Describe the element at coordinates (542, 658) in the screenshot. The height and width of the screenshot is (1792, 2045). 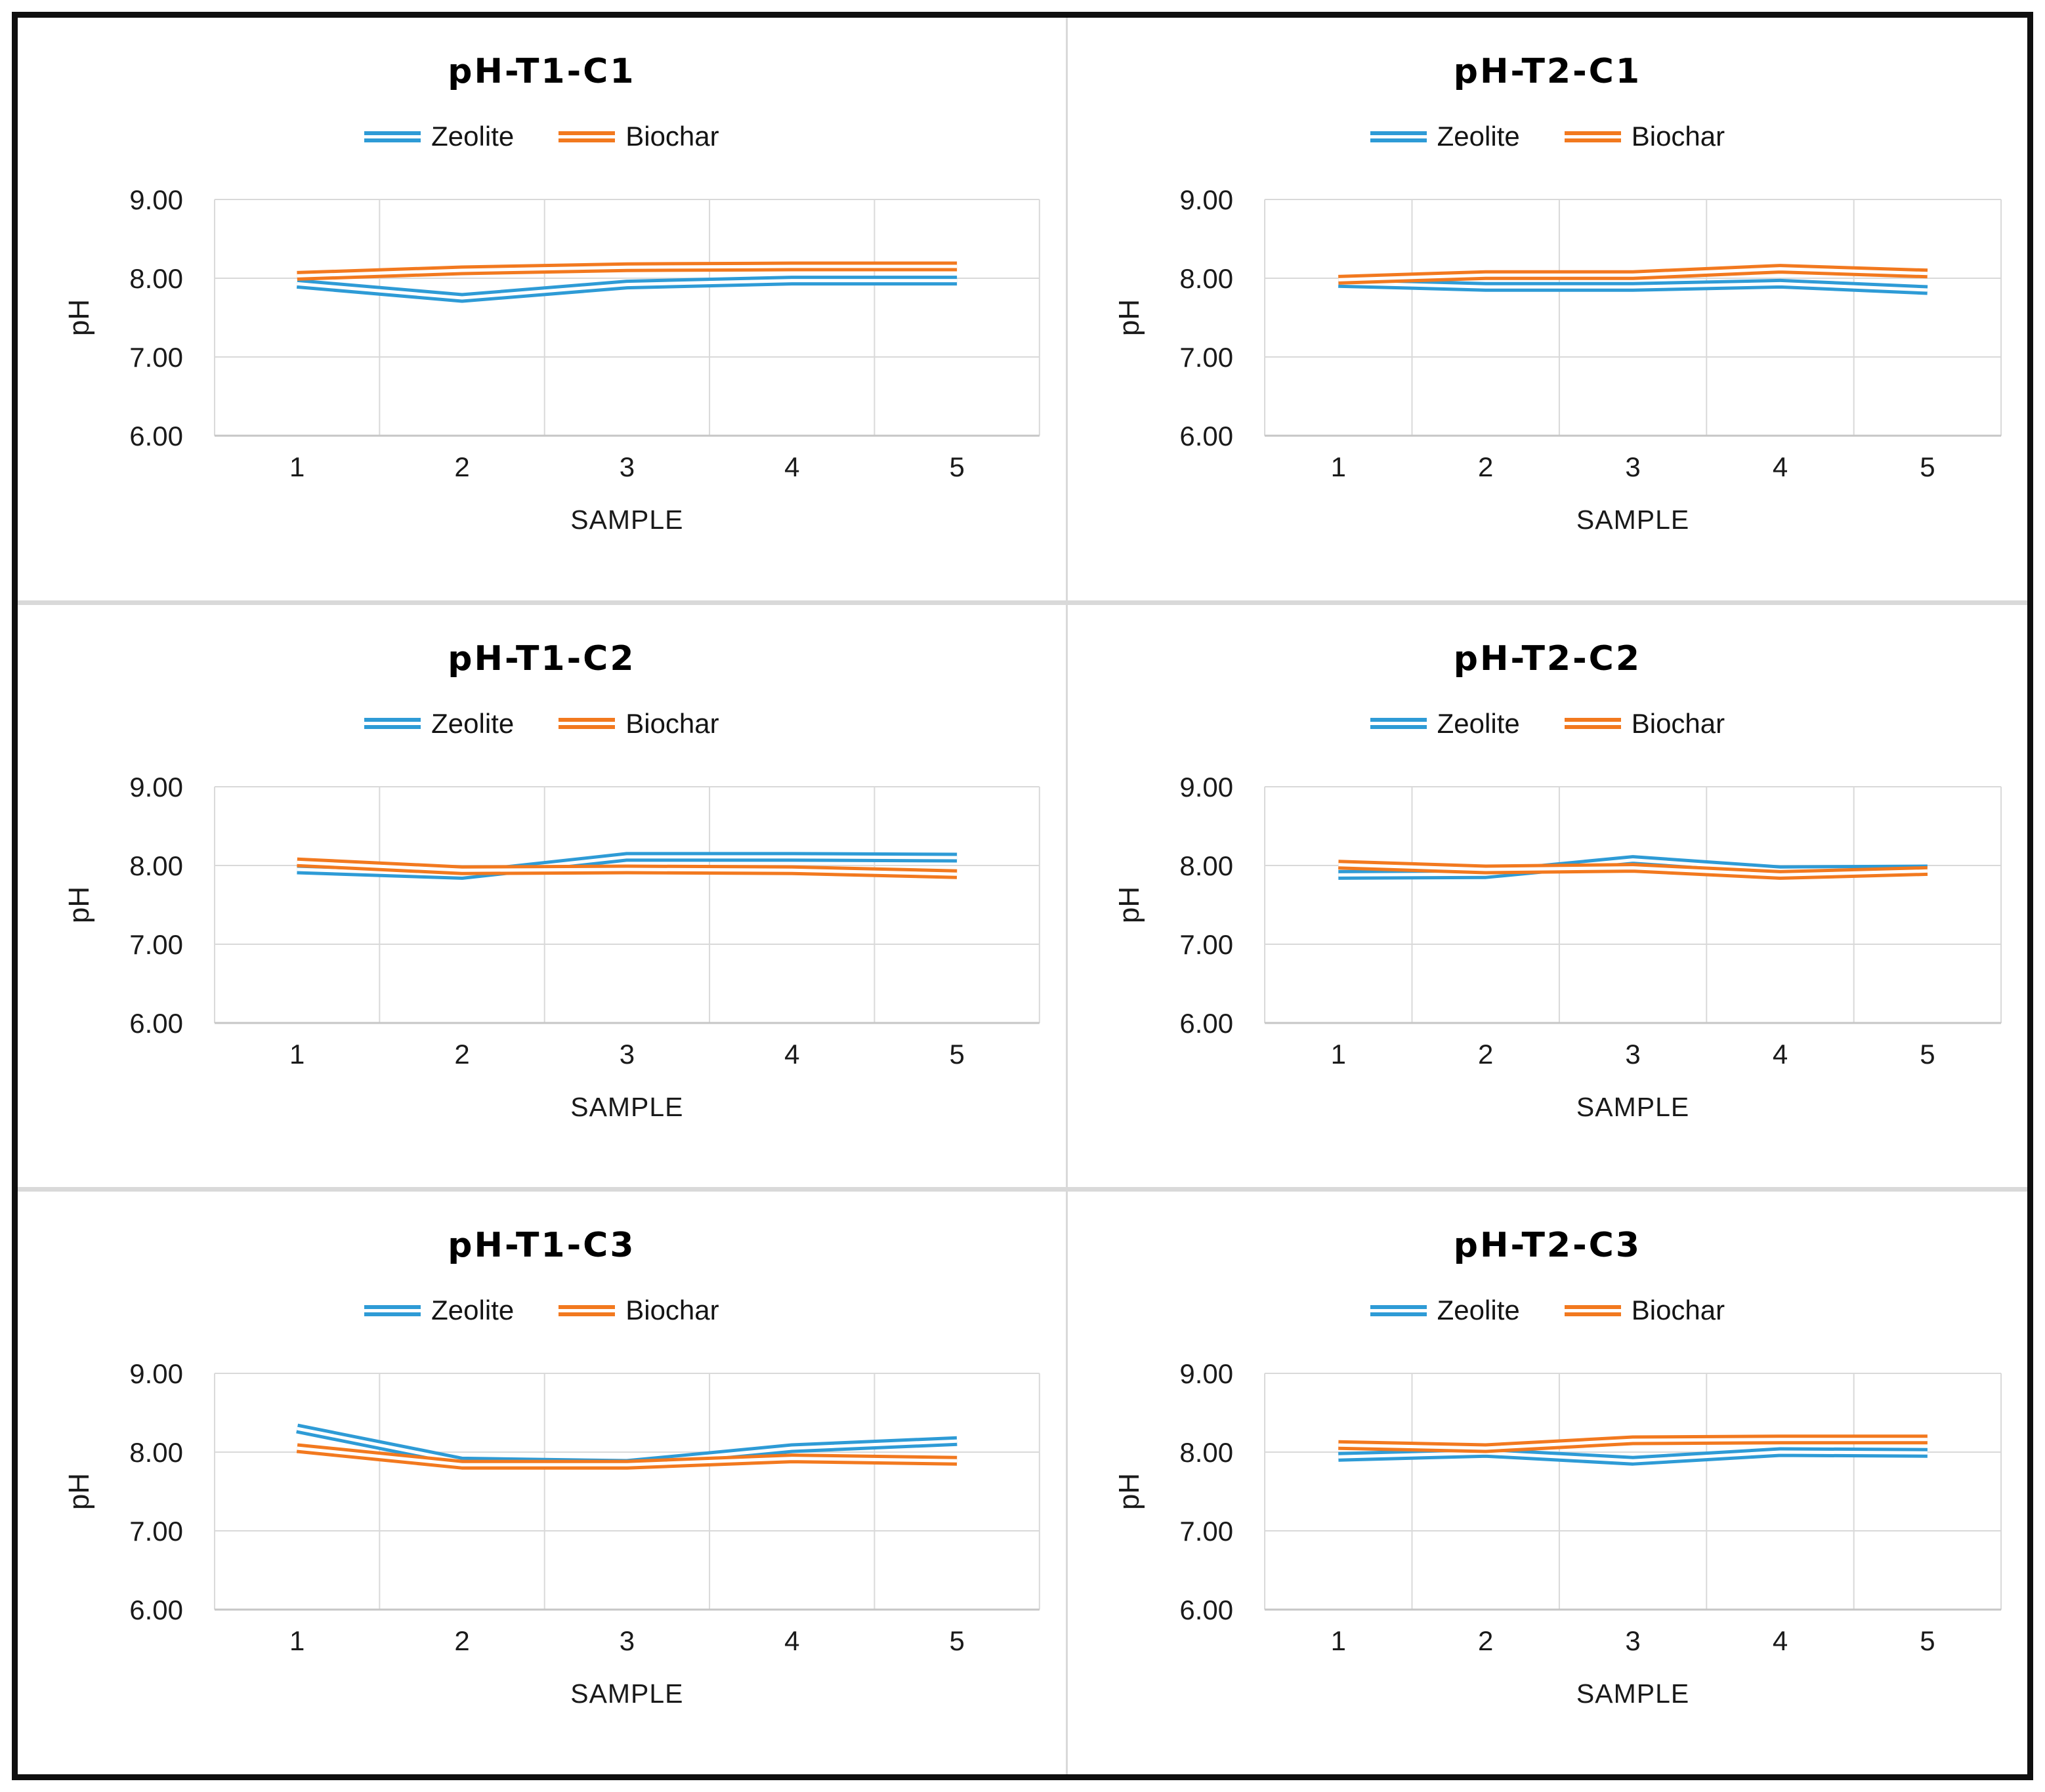
I see `chart-title: pH-T1-C2` at that location.